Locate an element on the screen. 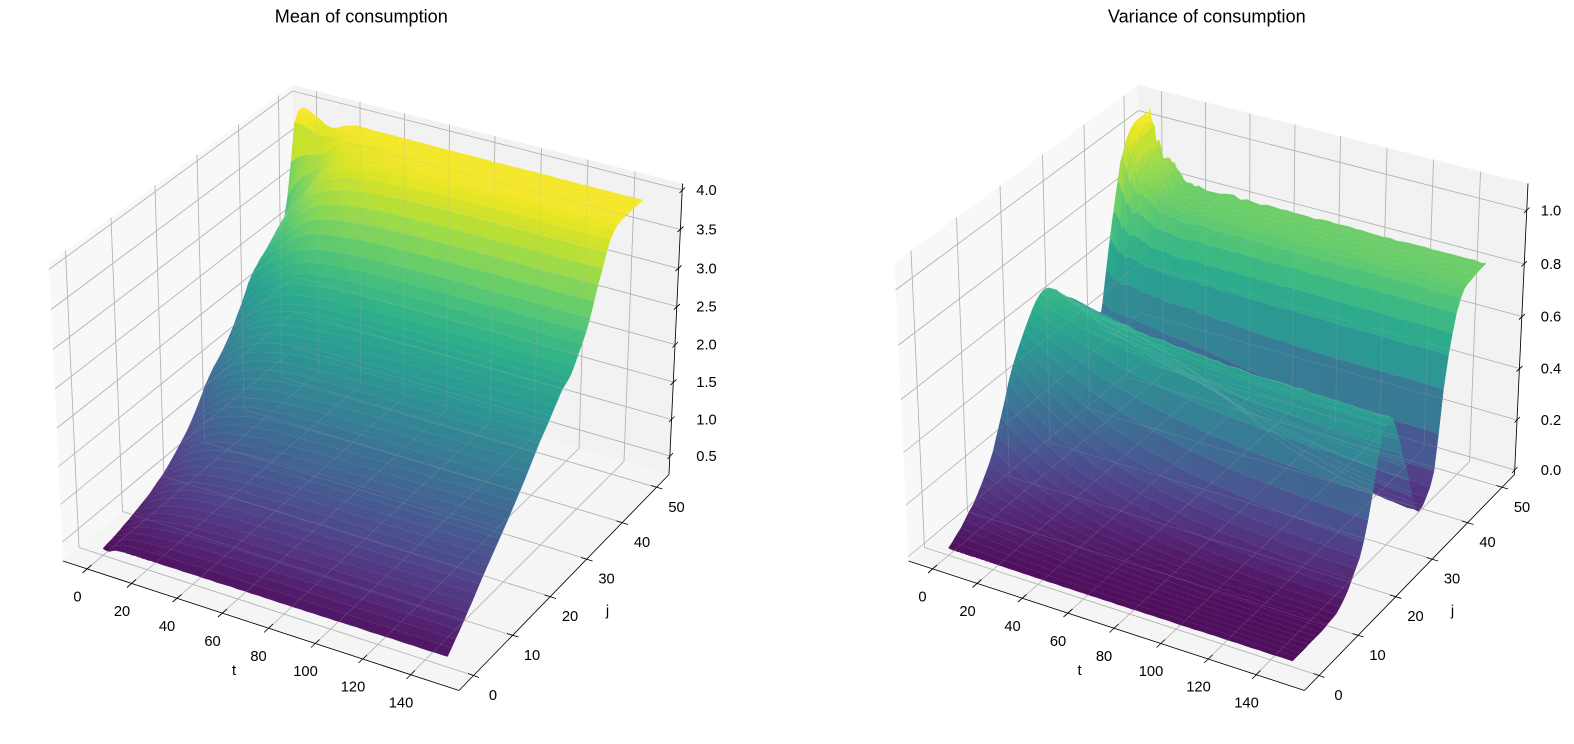 Image resolution: width=1574 pixels, height=744 pixels. svg-text: 0.4 is located at coordinates (1551, 370).